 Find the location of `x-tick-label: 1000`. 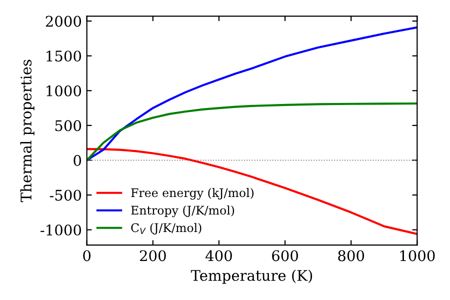

x-tick-label: 1000 is located at coordinates (417, 256).